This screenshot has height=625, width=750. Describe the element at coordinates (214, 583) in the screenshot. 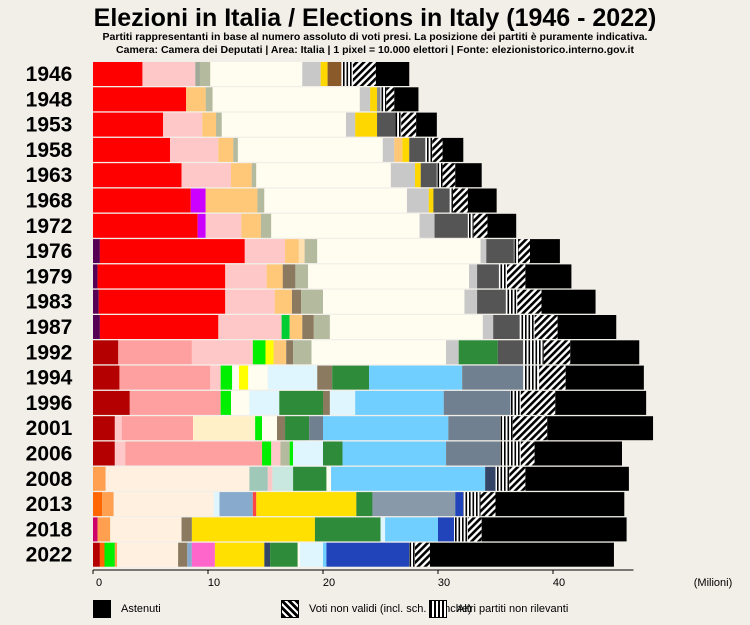

I see `x-tick-label-10: 10` at that location.